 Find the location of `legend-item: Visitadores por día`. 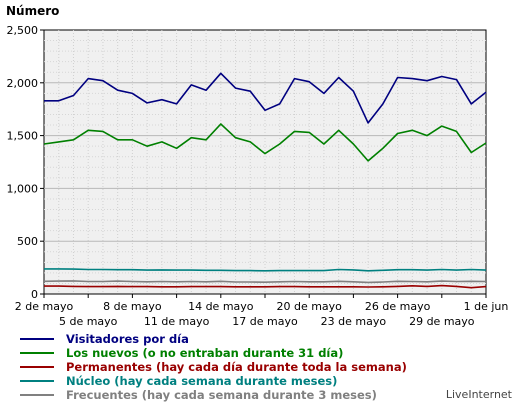

legend-item: Visitadores por día is located at coordinates (210, 339).